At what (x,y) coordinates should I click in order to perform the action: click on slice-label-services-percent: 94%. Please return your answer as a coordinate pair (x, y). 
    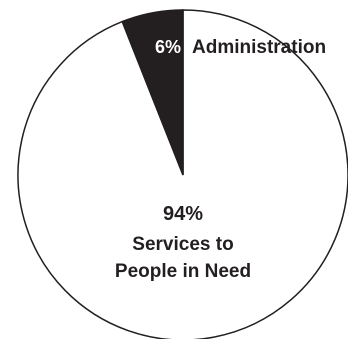
    Looking at the image, I should click on (183, 214).